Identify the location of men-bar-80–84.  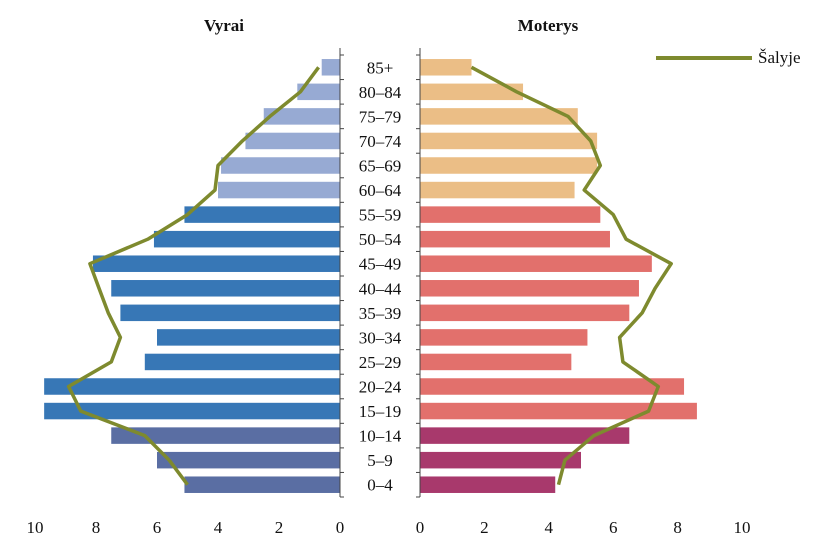
(318, 92).